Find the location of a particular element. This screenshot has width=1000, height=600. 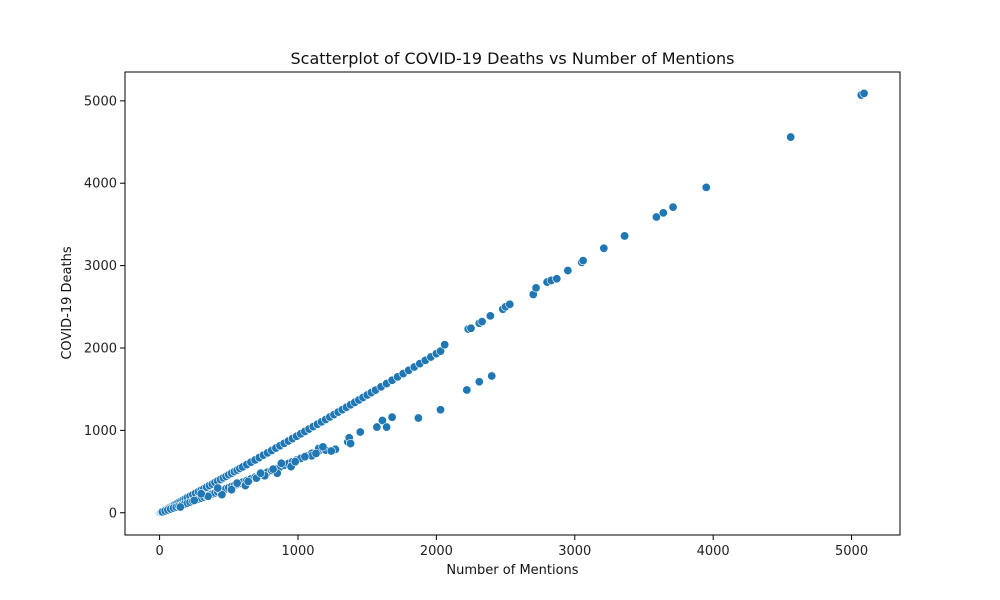

y-axis-ticks: 0 1000 2000 3000 4000 5000 is located at coordinates (104, 307).